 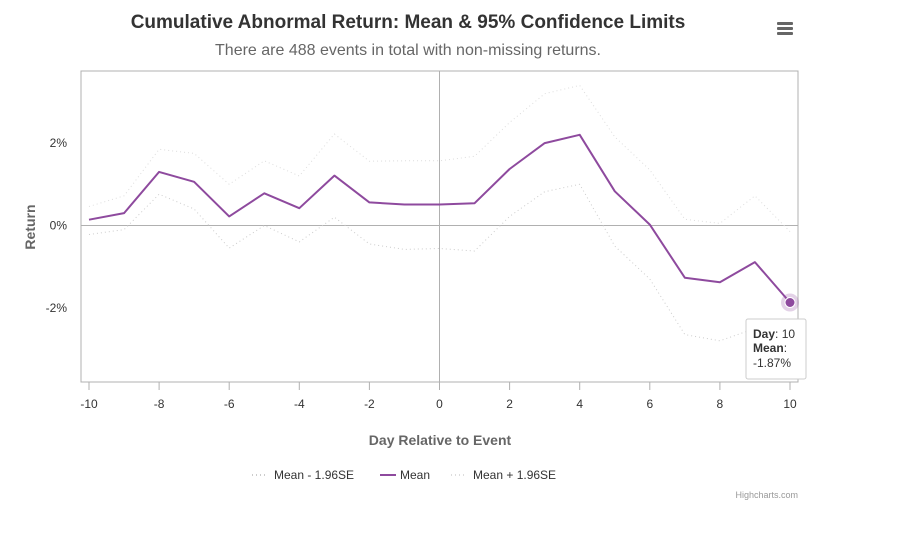 I want to click on x-tick-label: 0, so click(x=439, y=404).